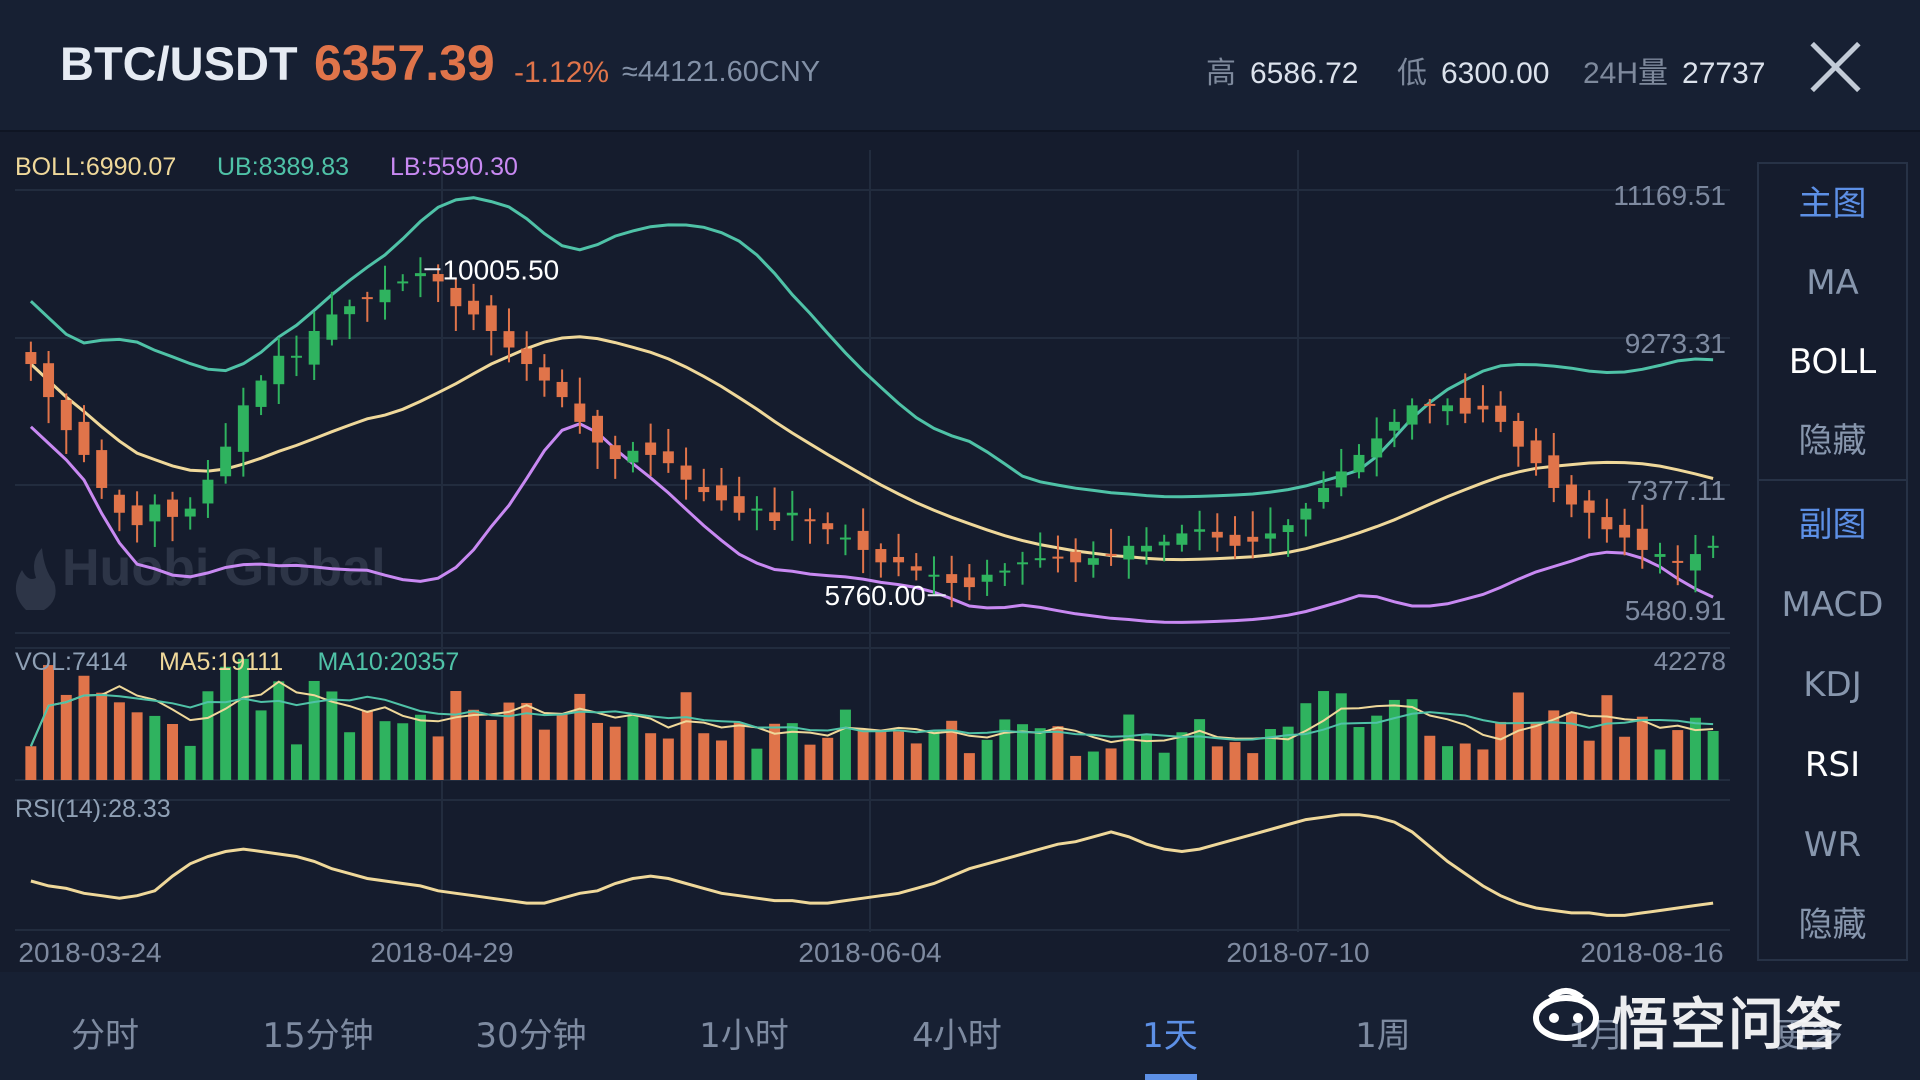  What do you see at coordinates (1728, 1025) in the screenshot?
I see `wukong-logo-text: 悟空问答` at bounding box center [1728, 1025].